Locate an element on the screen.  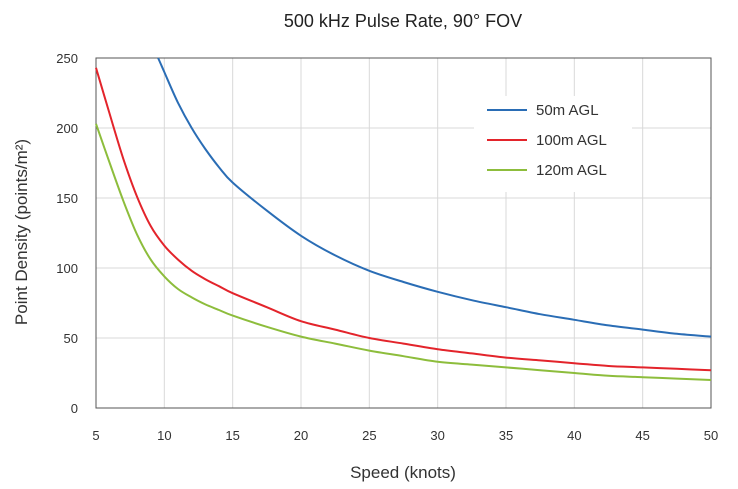
x-tick-label: 30 is located at coordinates (437, 435).